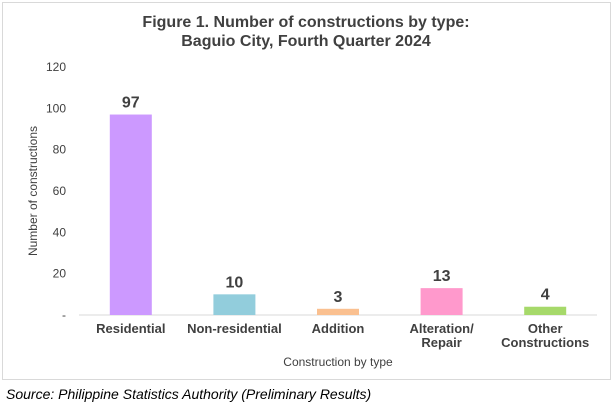  I want to click on category-label: Residential, so click(130, 328).